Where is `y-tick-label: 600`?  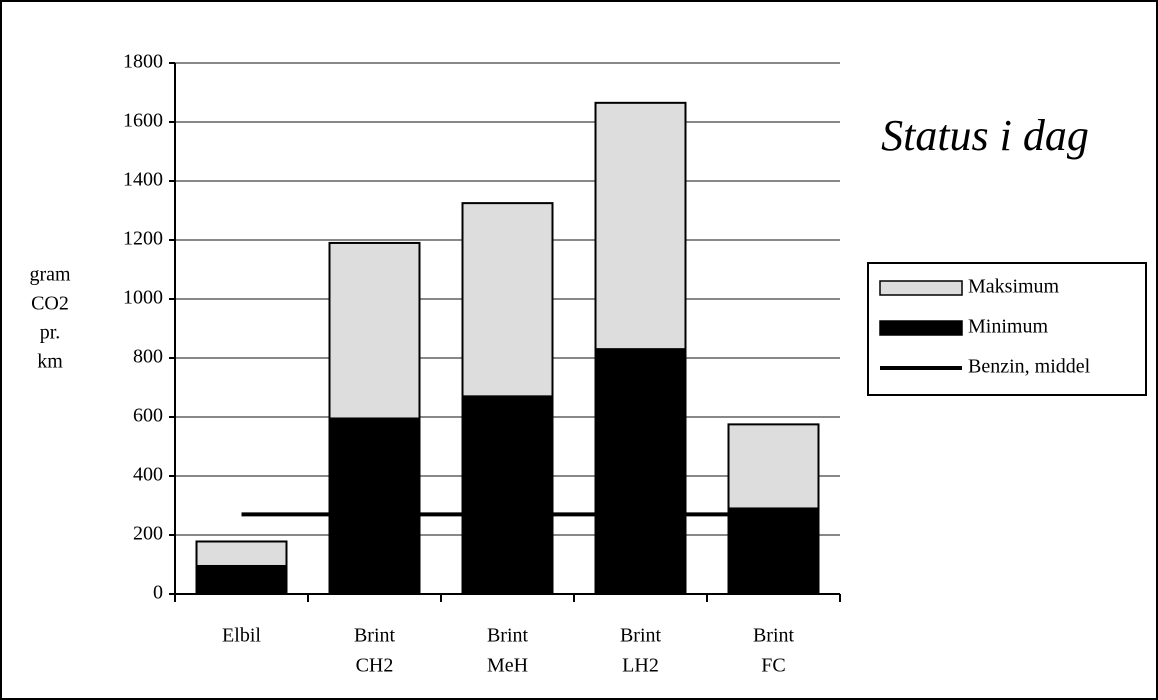 y-tick-label: 600 is located at coordinates (148, 416).